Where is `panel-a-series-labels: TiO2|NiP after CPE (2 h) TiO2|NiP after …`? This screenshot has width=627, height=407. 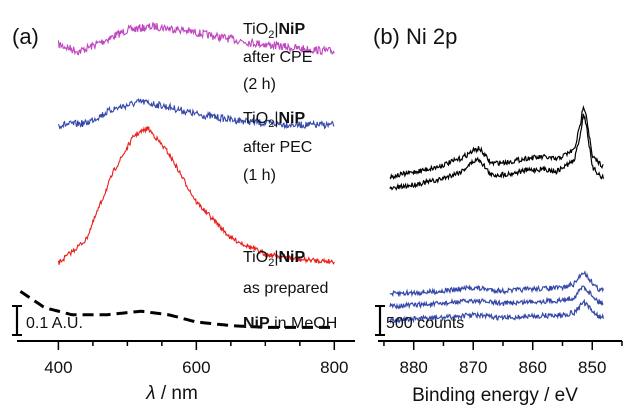 panel-a-series-labels: TiO2|NiP after CPE (2 h) TiO2|NiP after … is located at coordinates (290, 176).